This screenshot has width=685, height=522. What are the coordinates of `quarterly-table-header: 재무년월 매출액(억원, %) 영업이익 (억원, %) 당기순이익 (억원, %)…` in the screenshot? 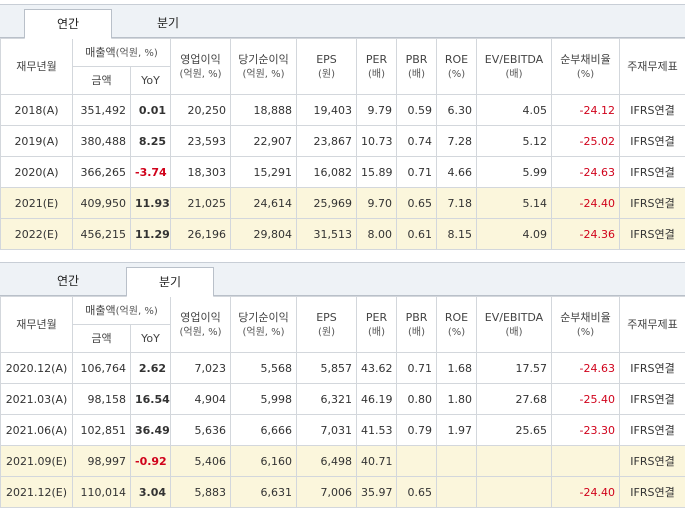 It's located at (342, 324).